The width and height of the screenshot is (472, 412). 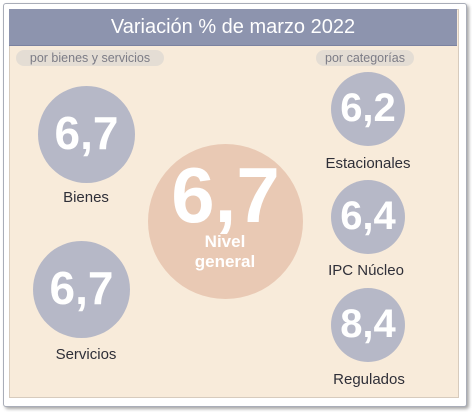 I want to click on bubble-nivel-general: 6,7 Nivel general, so click(x=225, y=221).